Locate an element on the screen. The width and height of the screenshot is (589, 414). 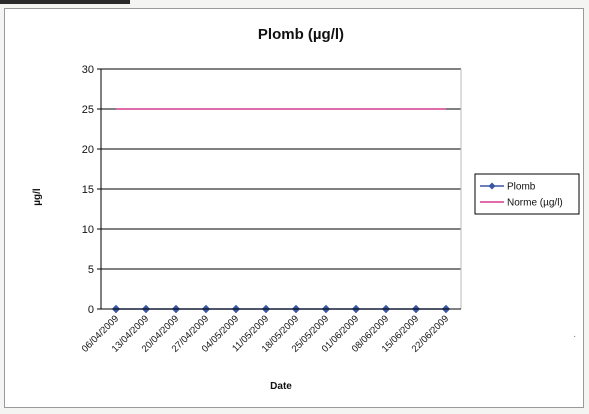
y-tick-label: 0 is located at coordinates (91, 310).